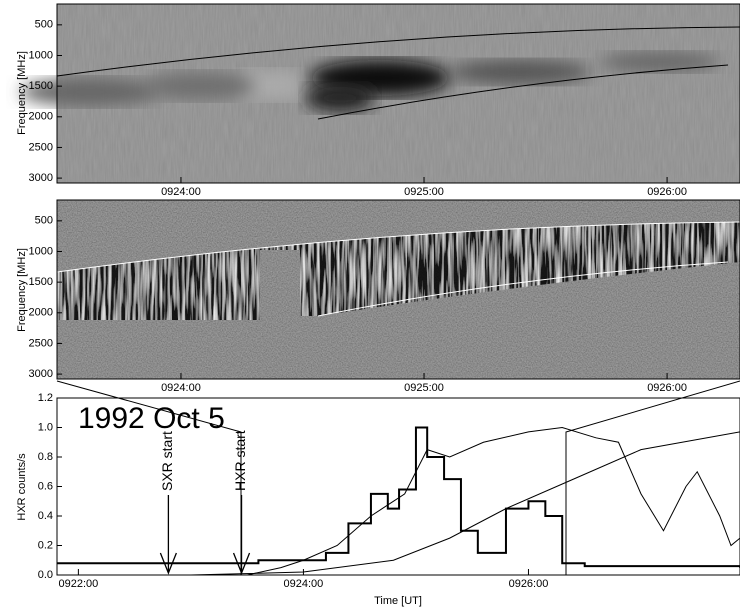  Describe the element at coordinates (398, 601) in the screenshot. I see `x-axis-label: Time [UT]` at that location.